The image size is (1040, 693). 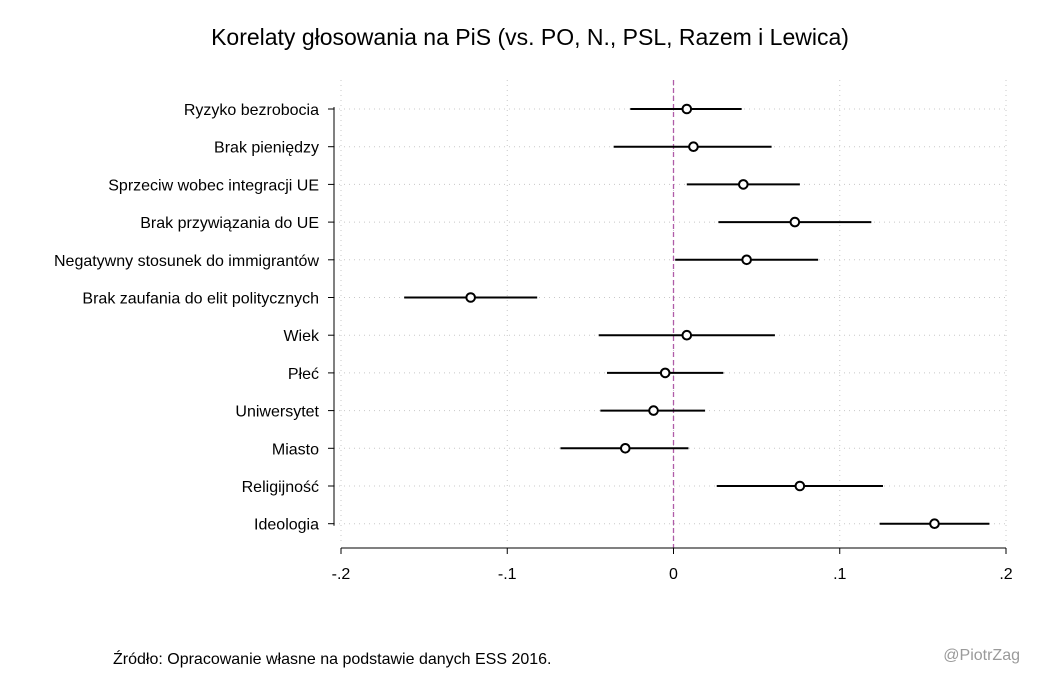 I want to click on x-tick-label: -.1, so click(x=507, y=574).